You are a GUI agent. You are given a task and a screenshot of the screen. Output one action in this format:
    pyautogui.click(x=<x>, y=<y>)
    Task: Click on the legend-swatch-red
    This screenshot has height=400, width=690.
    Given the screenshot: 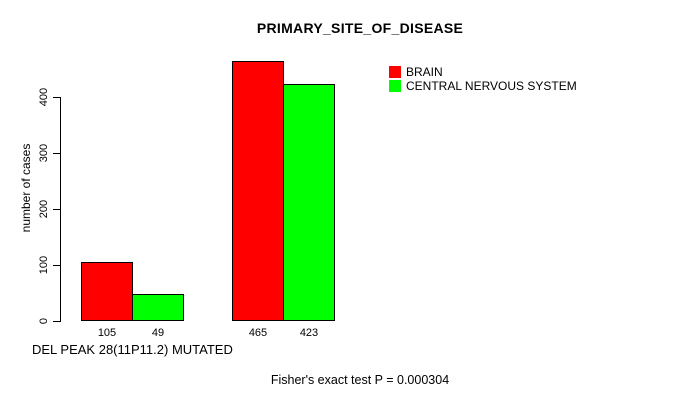 What is the action you would take?
    pyautogui.click(x=395, y=72)
    